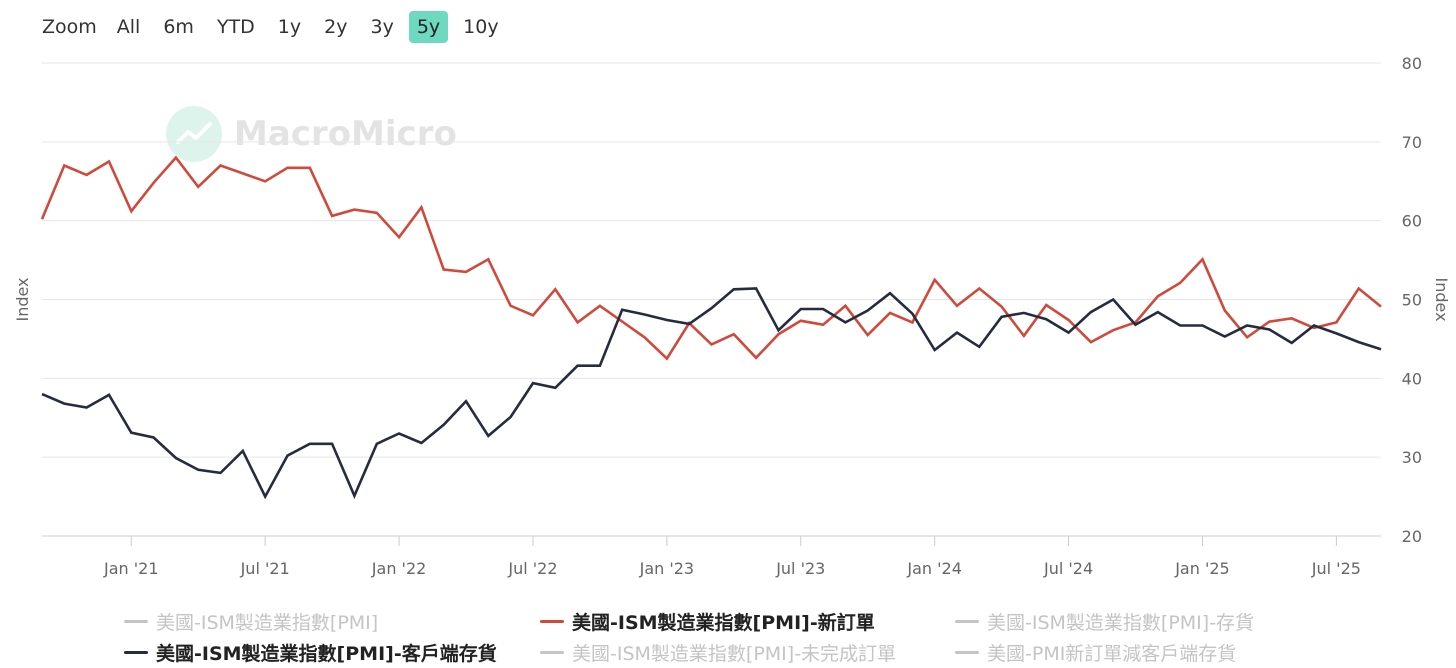 Image resolution: width=1456 pixels, height=668 pixels. I want to click on legend-label: 美國-ISM製造業指數[PMI]-客戶端存貨, so click(326, 654).